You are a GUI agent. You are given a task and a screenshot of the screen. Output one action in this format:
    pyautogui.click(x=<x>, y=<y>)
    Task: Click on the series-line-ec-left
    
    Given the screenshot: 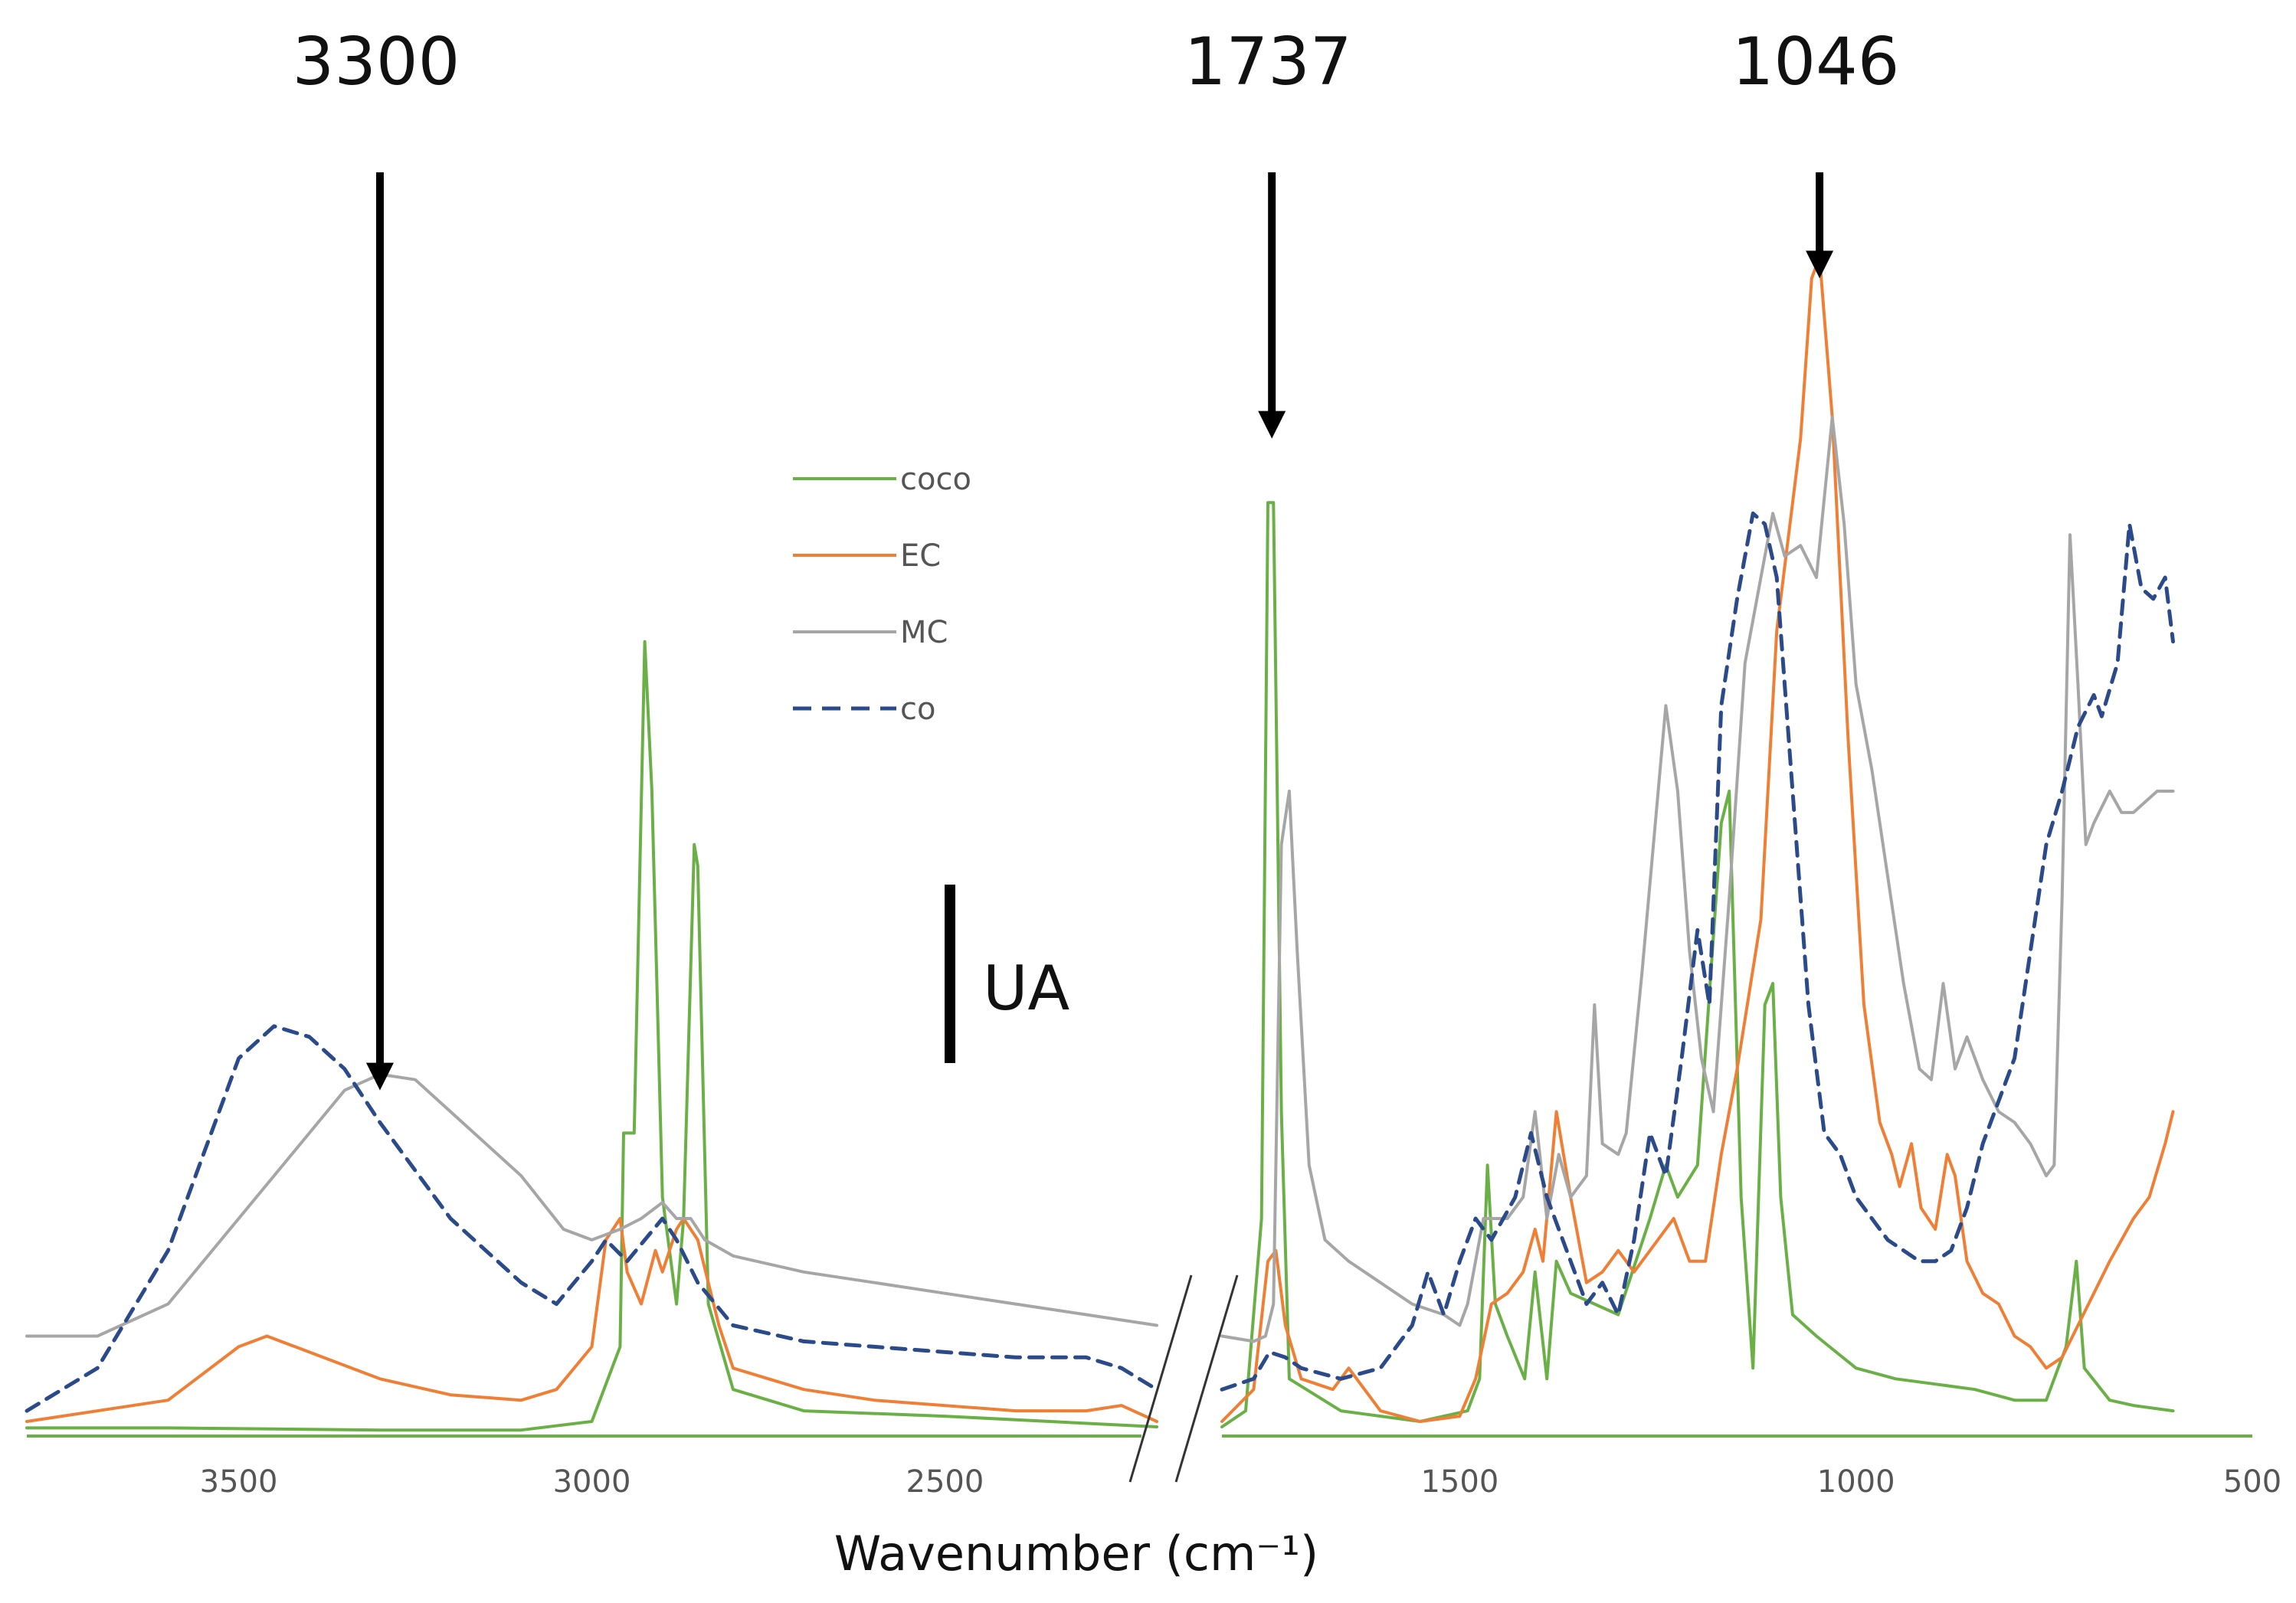 What is the action you would take?
    pyautogui.click(x=591, y=1320)
    